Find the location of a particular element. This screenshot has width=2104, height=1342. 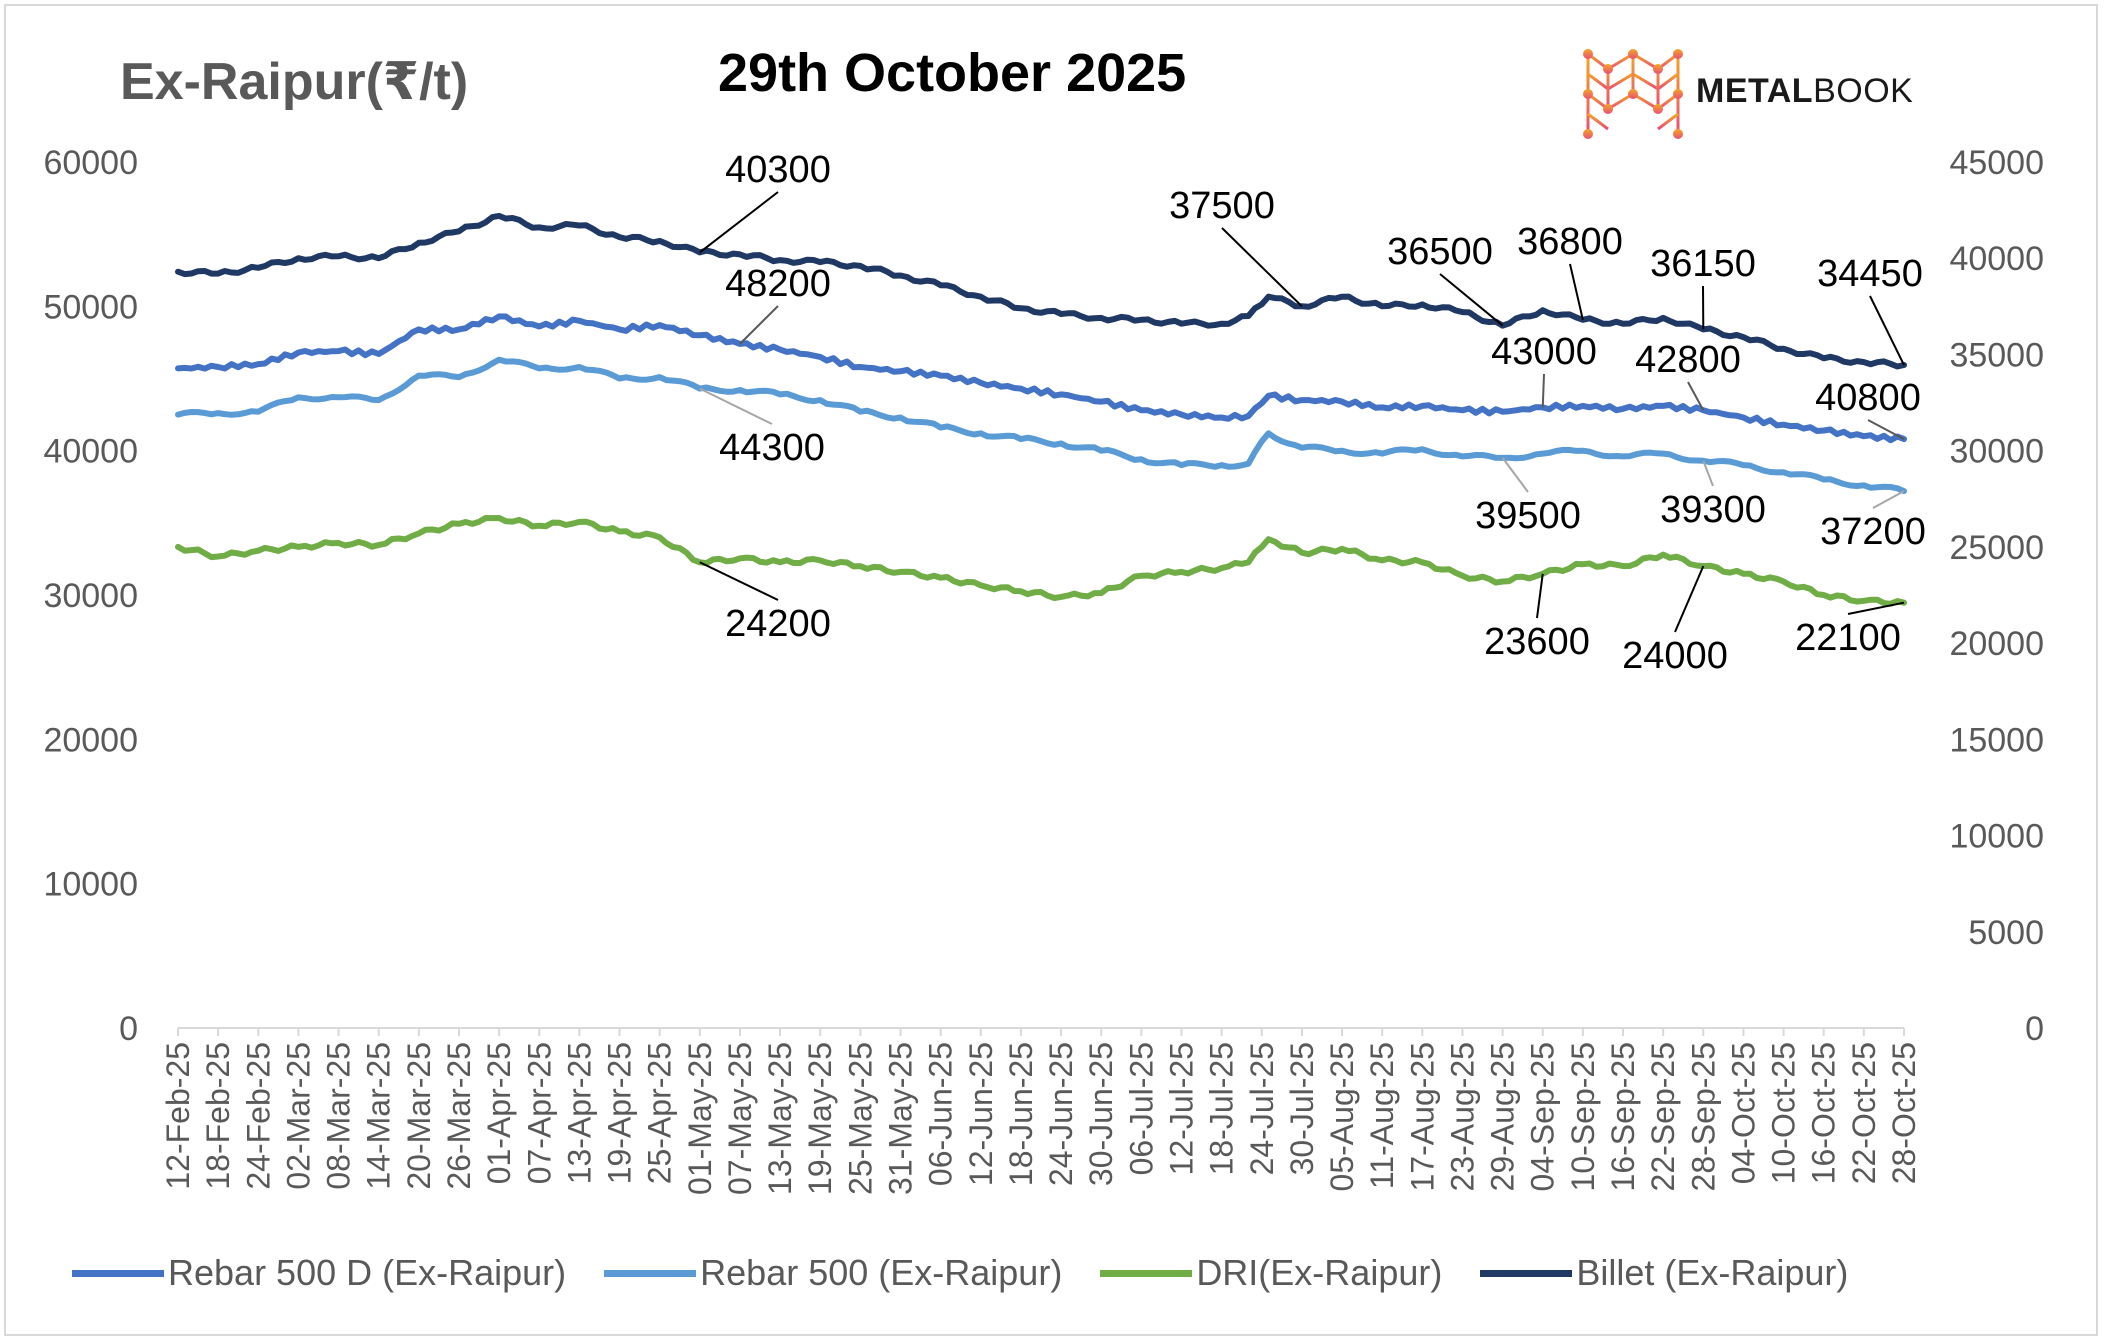

legend-label: Billet (Ex-Raipur) is located at coordinates (1712, 1272).